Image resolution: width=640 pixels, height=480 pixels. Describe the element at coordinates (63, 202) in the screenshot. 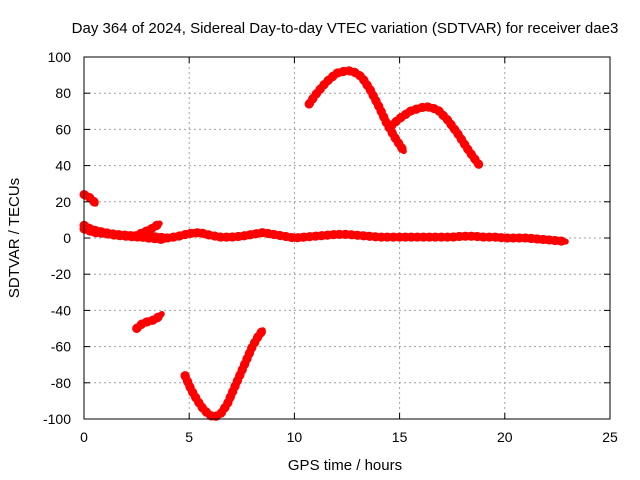

I see `y-tick-label: 20` at that location.